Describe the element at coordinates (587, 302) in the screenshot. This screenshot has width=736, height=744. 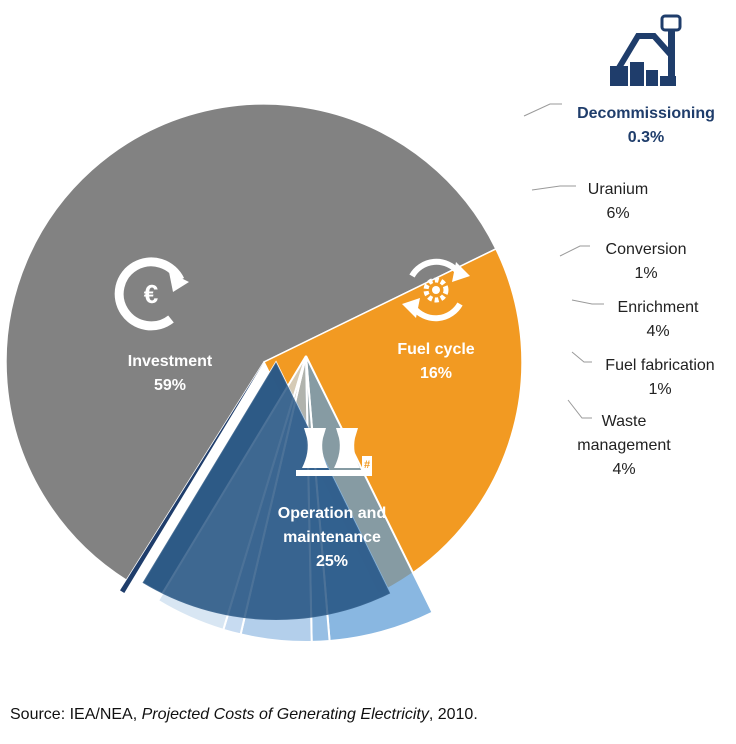
I see `leader-enrichment` at that location.